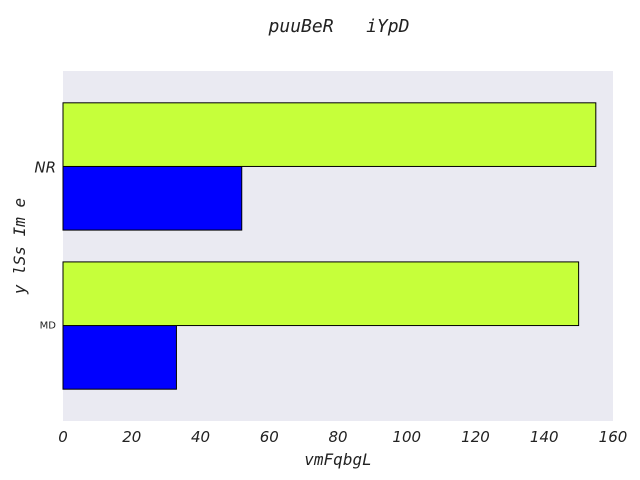 The image size is (640, 480). I want to click on x-tick-label: 140, so click(544, 437).